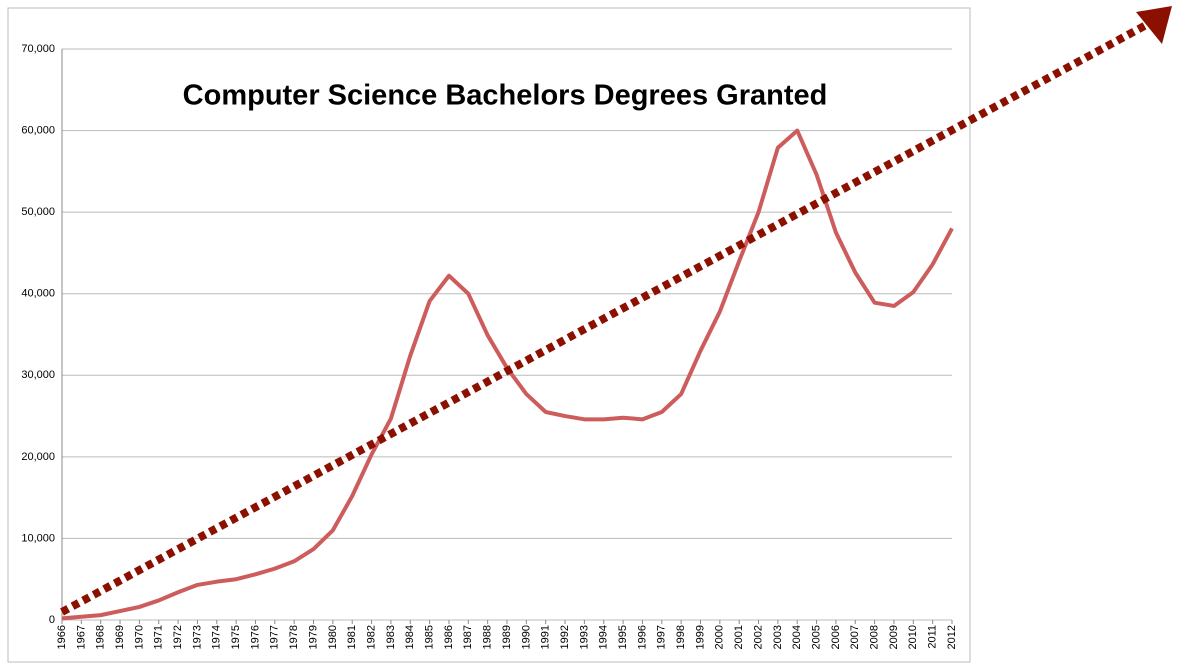 Image resolution: width=1190 pixels, height=670 pixels. I want to click on y-tick-label: 30,000, so click(38, 375).